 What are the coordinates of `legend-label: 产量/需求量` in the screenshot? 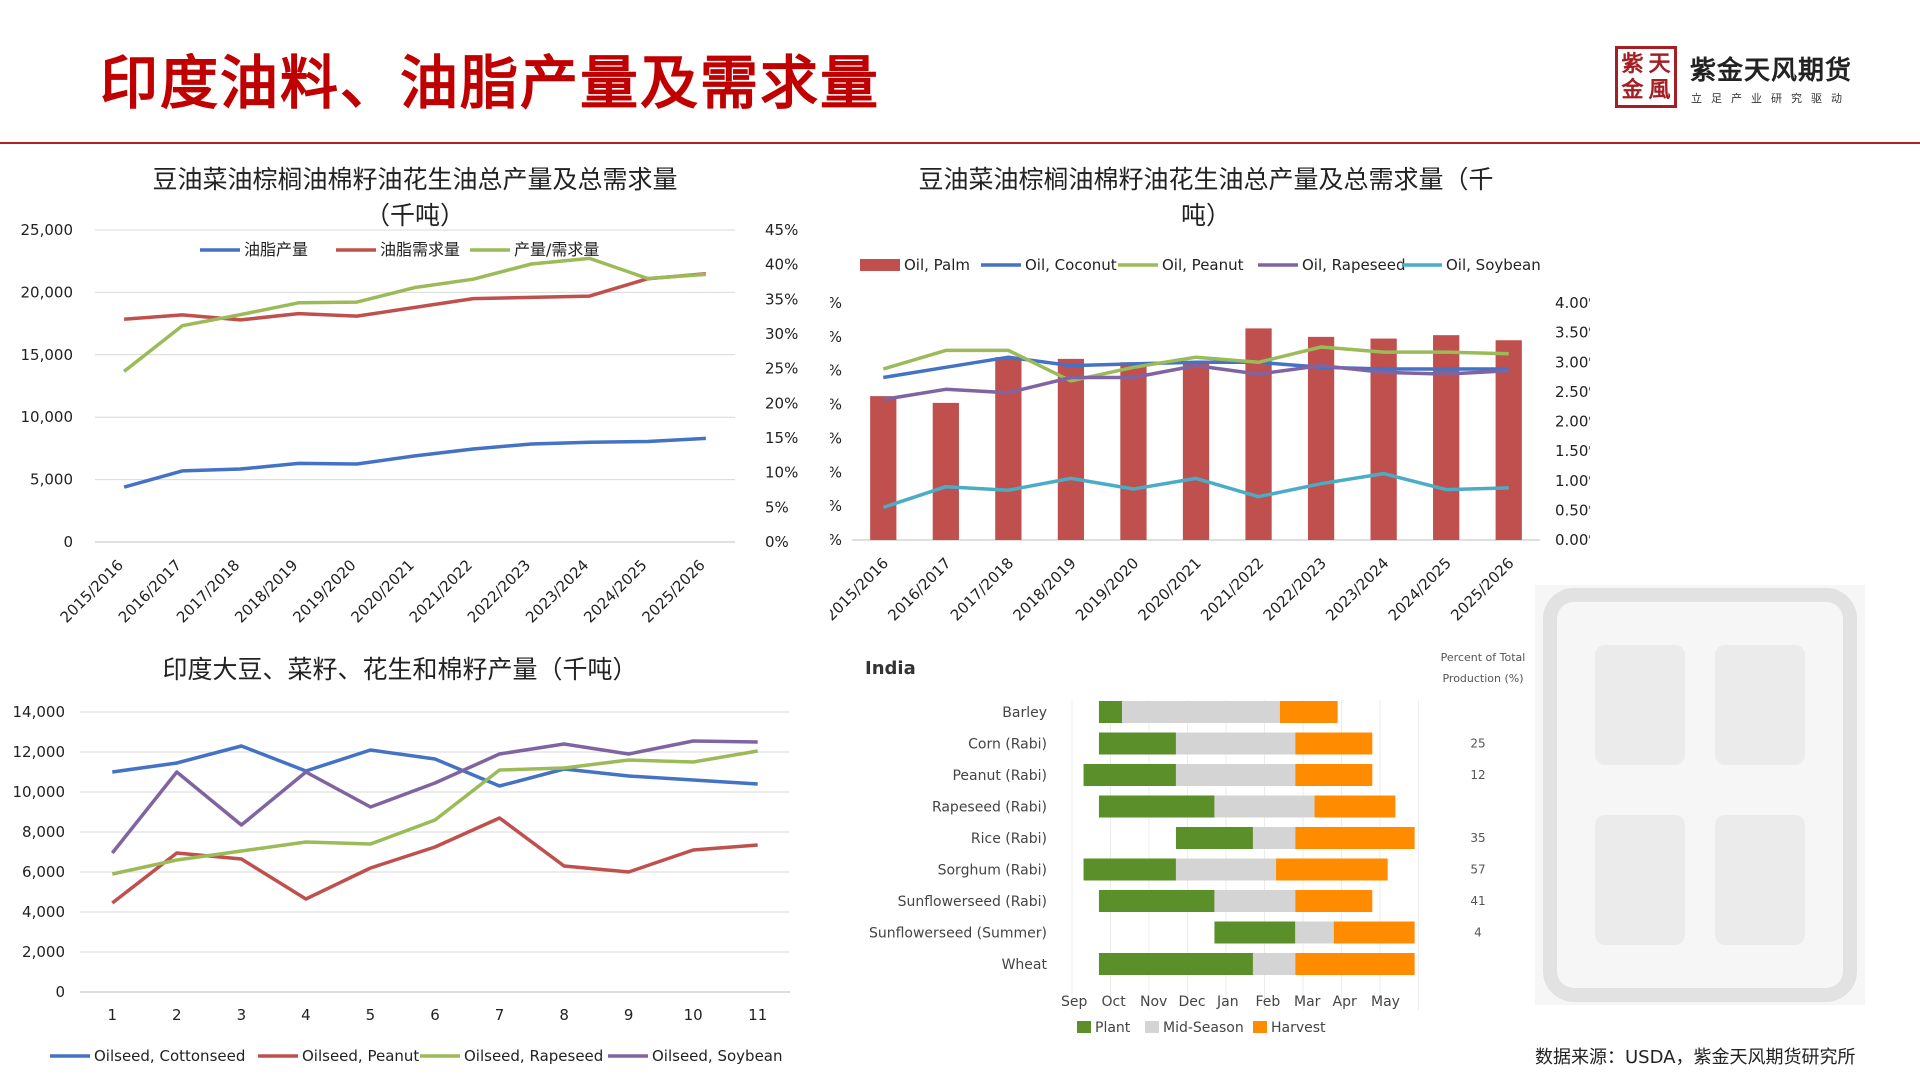 It's located at (556, 249).